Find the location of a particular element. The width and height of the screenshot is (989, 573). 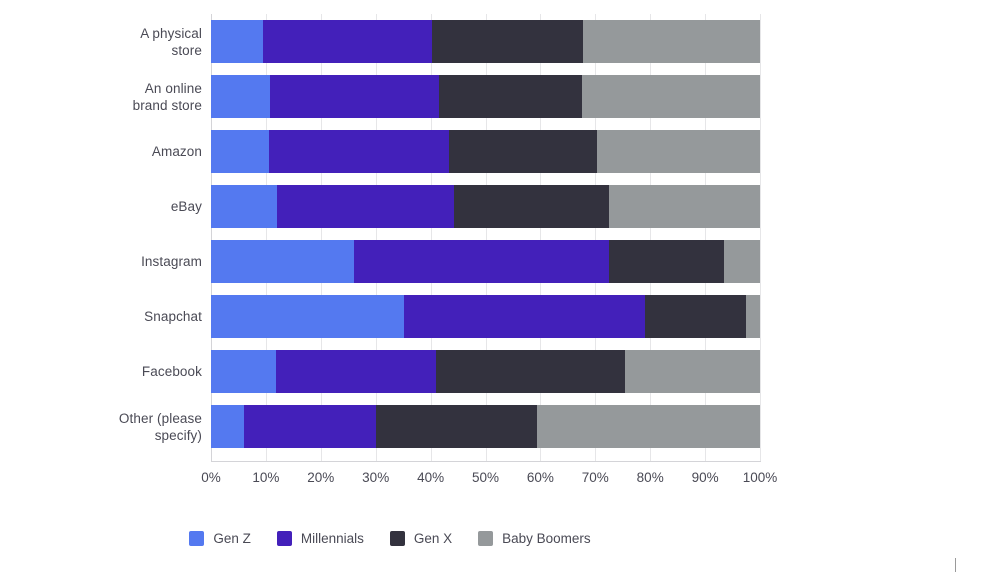

x-tick-label: 80% is located at coordinates (650, 477).